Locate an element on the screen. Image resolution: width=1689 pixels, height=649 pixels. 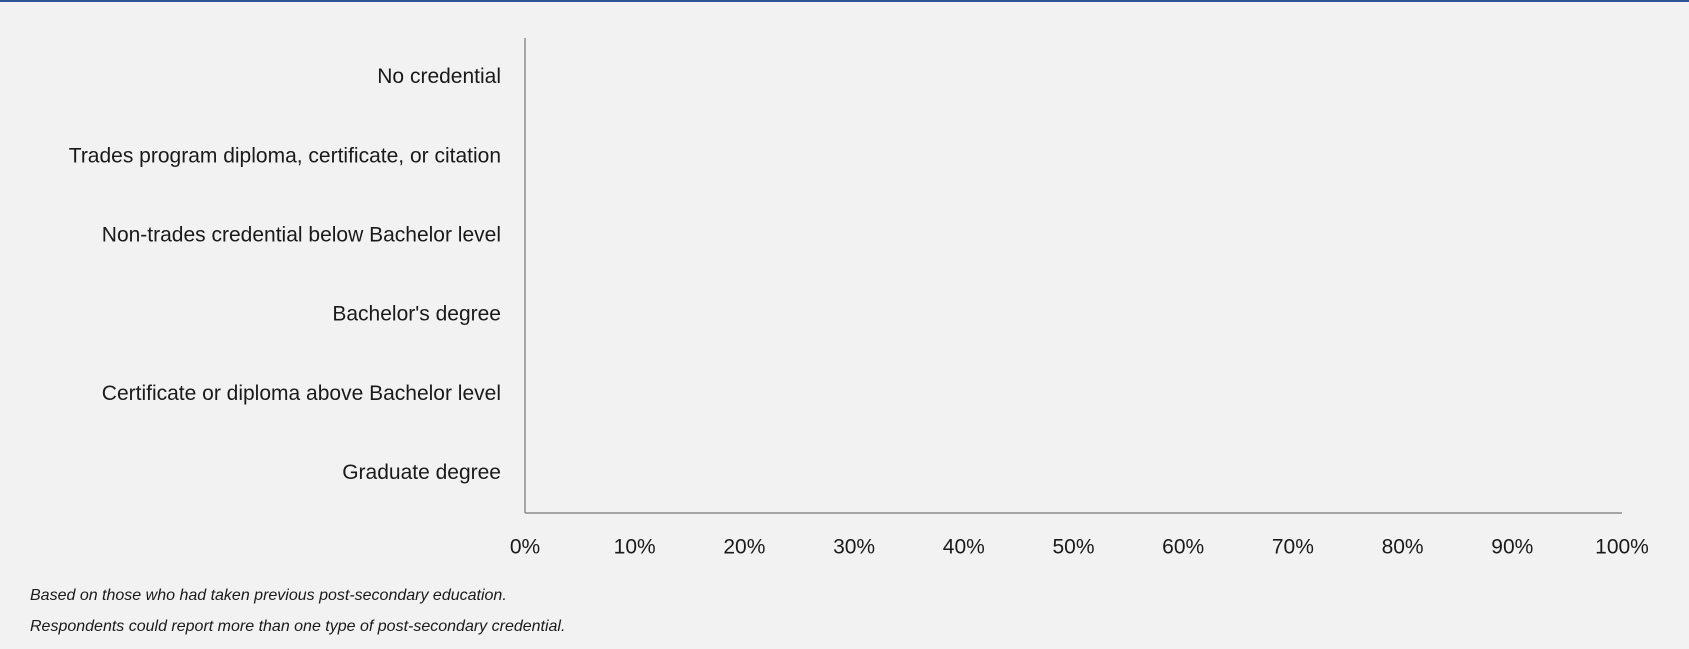
x-tick-label: 10% is located at coordinates (635, 547).